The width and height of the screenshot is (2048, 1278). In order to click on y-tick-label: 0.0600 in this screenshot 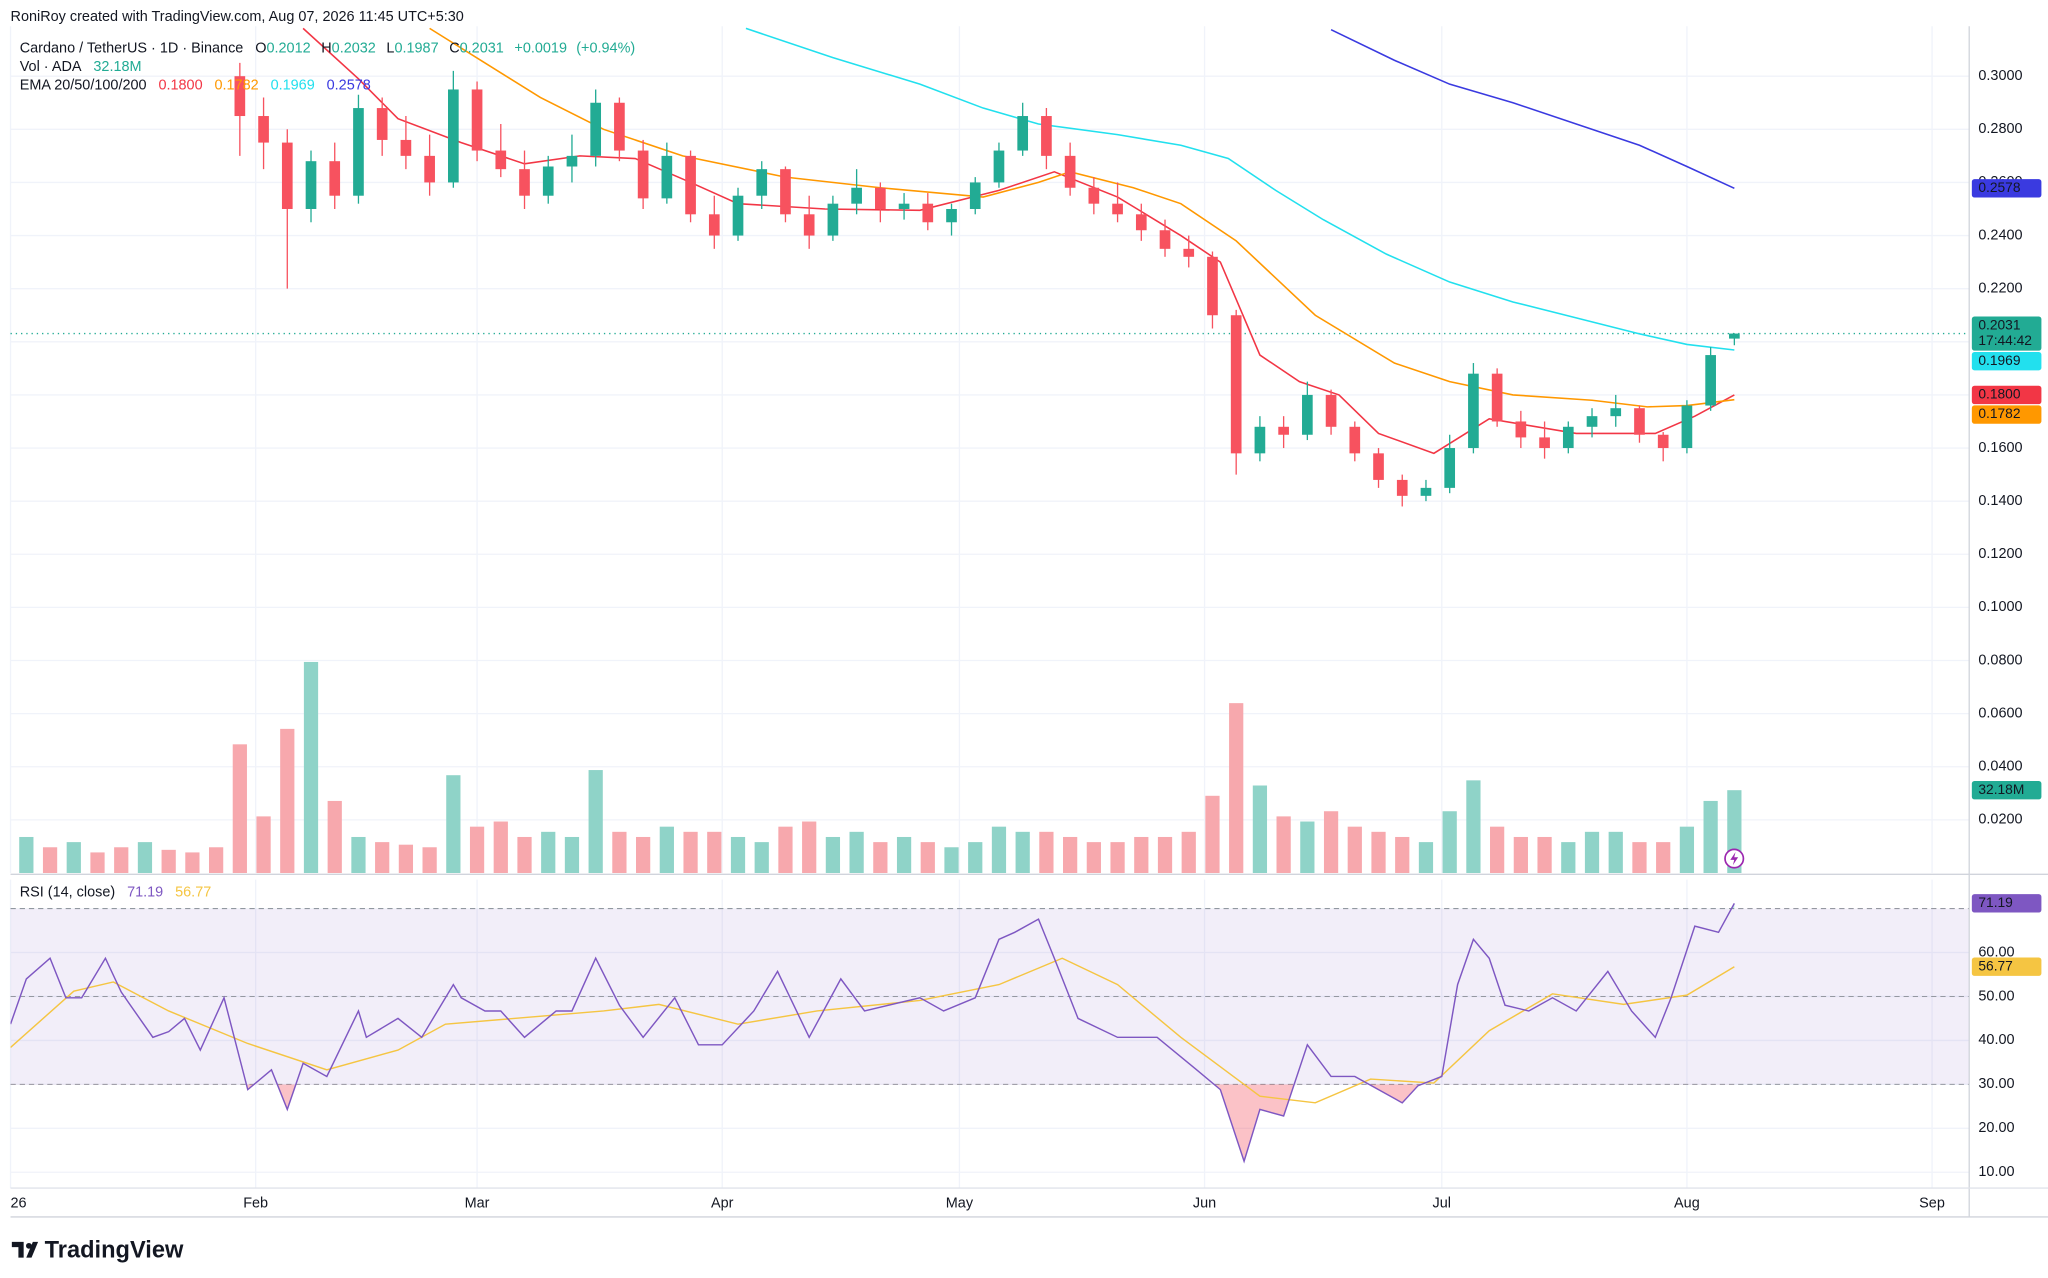, I will do `click(2000, 713)`.